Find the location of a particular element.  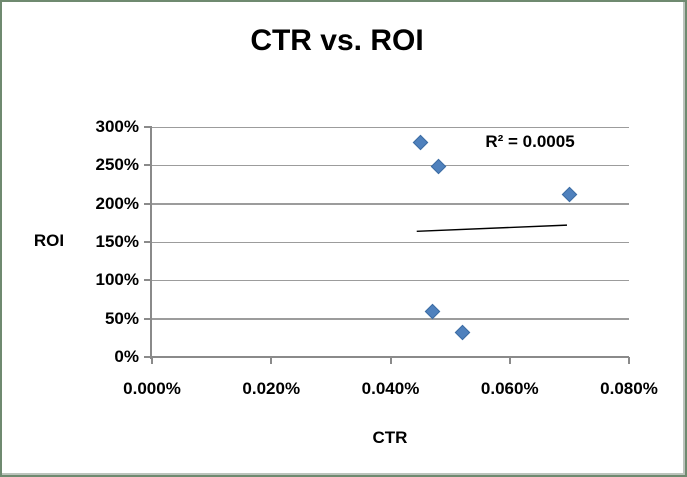

trendline is located at coordinates (492, 228).